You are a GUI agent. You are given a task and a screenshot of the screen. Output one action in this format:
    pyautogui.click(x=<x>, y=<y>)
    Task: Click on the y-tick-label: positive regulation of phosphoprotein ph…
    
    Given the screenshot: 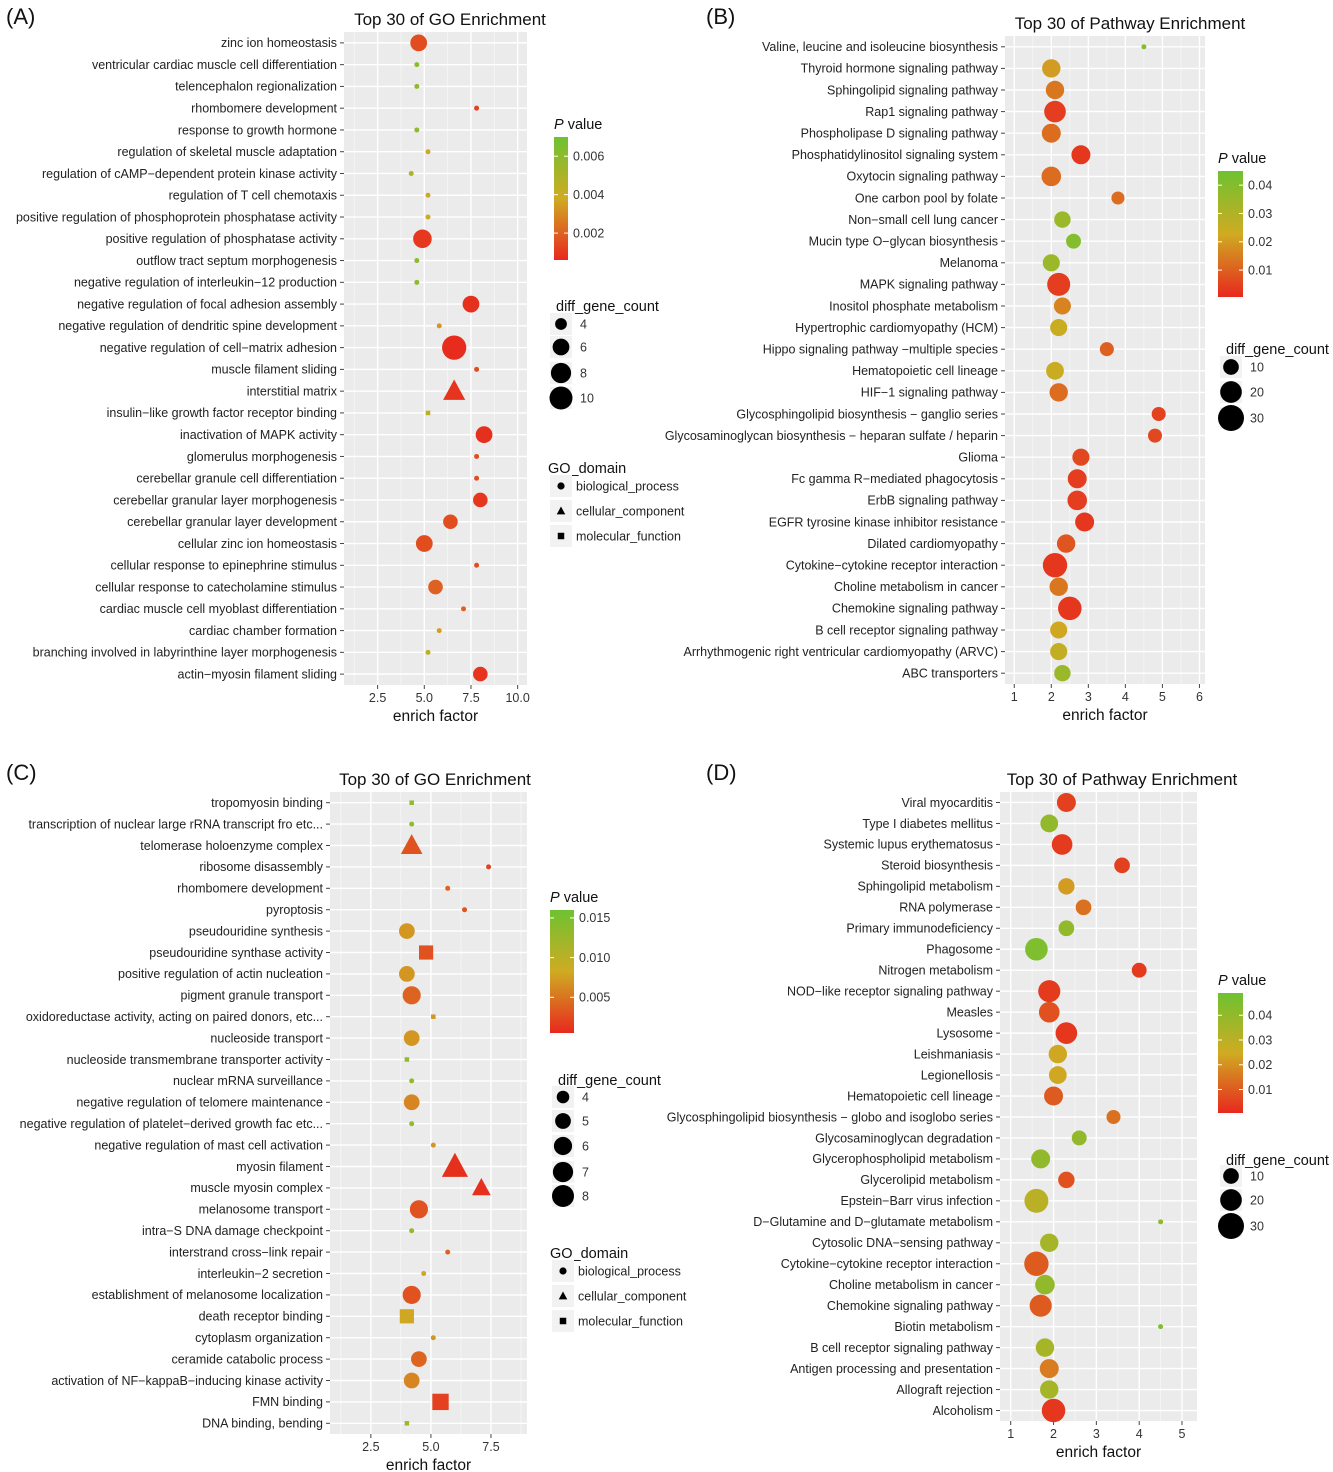 What is the action you would take?
    pyautogui.click(x=177, y=217)
    